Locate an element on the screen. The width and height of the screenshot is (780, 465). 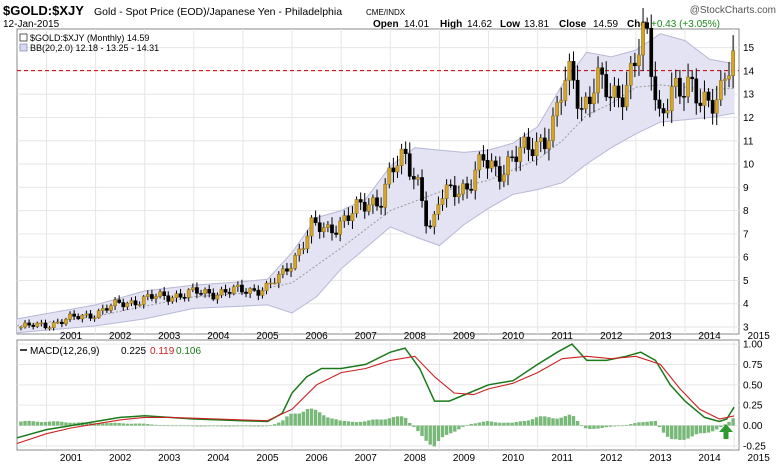
price-y-tick-label: 9 is located at coordinates (746, 188).